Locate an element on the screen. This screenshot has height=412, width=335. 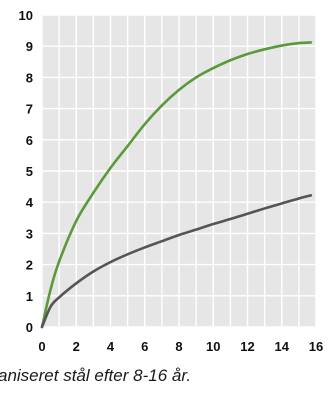
y-tick-label: 9 is located at coordinates (29, 46).